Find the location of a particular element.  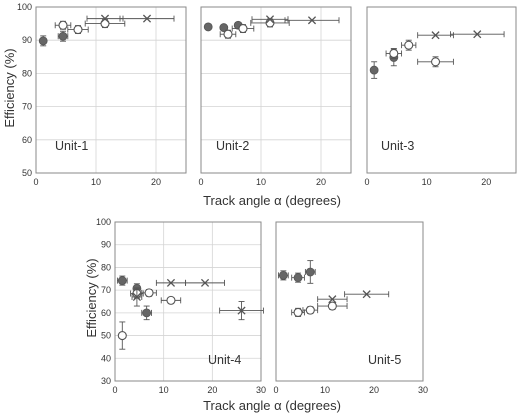

chart-panel-4: 30 40 50 60 70 80 90 100 0 10 20 30 Unit-4 is located at coordinates (181, 306).